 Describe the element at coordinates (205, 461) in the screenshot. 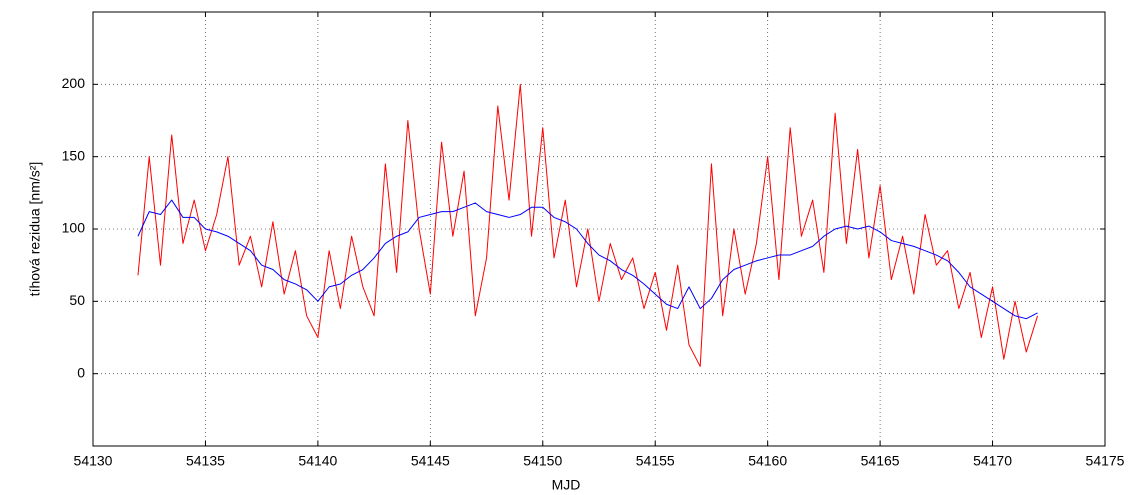

I see `x-tick-label: 54135` at that location.